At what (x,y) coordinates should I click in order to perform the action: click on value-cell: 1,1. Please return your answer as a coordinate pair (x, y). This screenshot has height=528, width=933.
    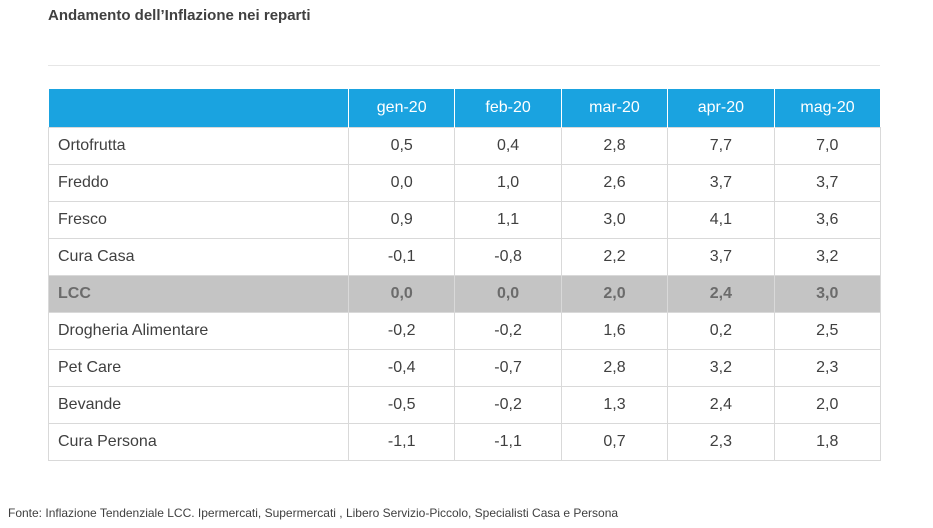
    Looking at the image, I should click on (508, 220).